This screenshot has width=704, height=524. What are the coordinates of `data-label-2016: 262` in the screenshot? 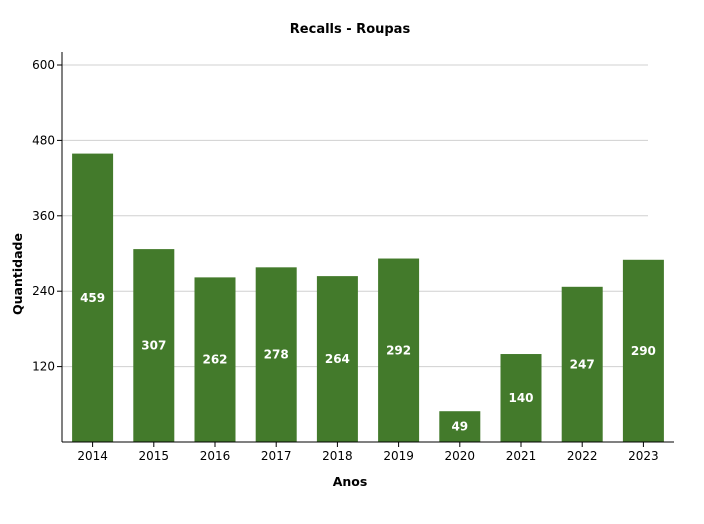 It's located at (214, 360).